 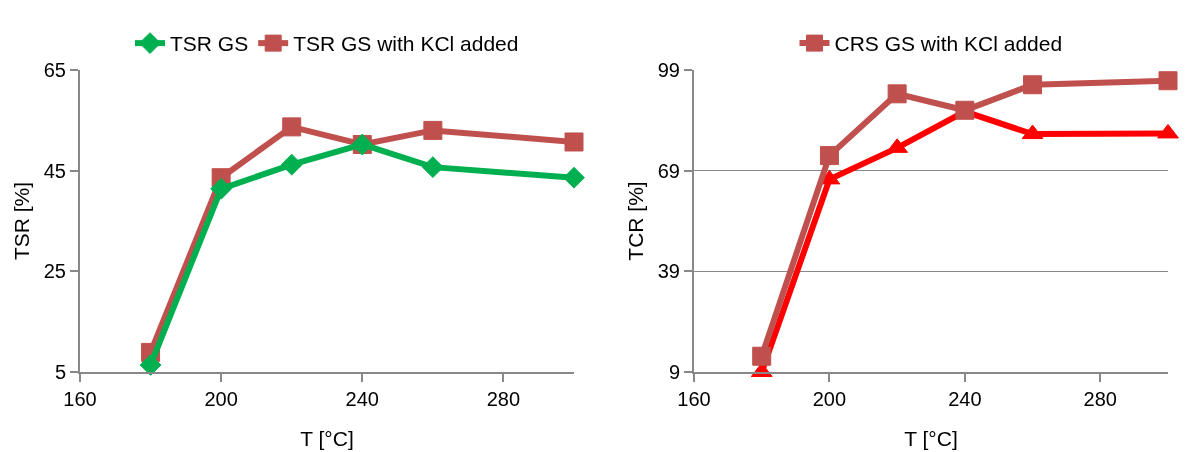 What do you see at coordinates (636, 221) in the screenshot?
I see `y-axis-title: TCR [%]` at bounding box center [636, 221].